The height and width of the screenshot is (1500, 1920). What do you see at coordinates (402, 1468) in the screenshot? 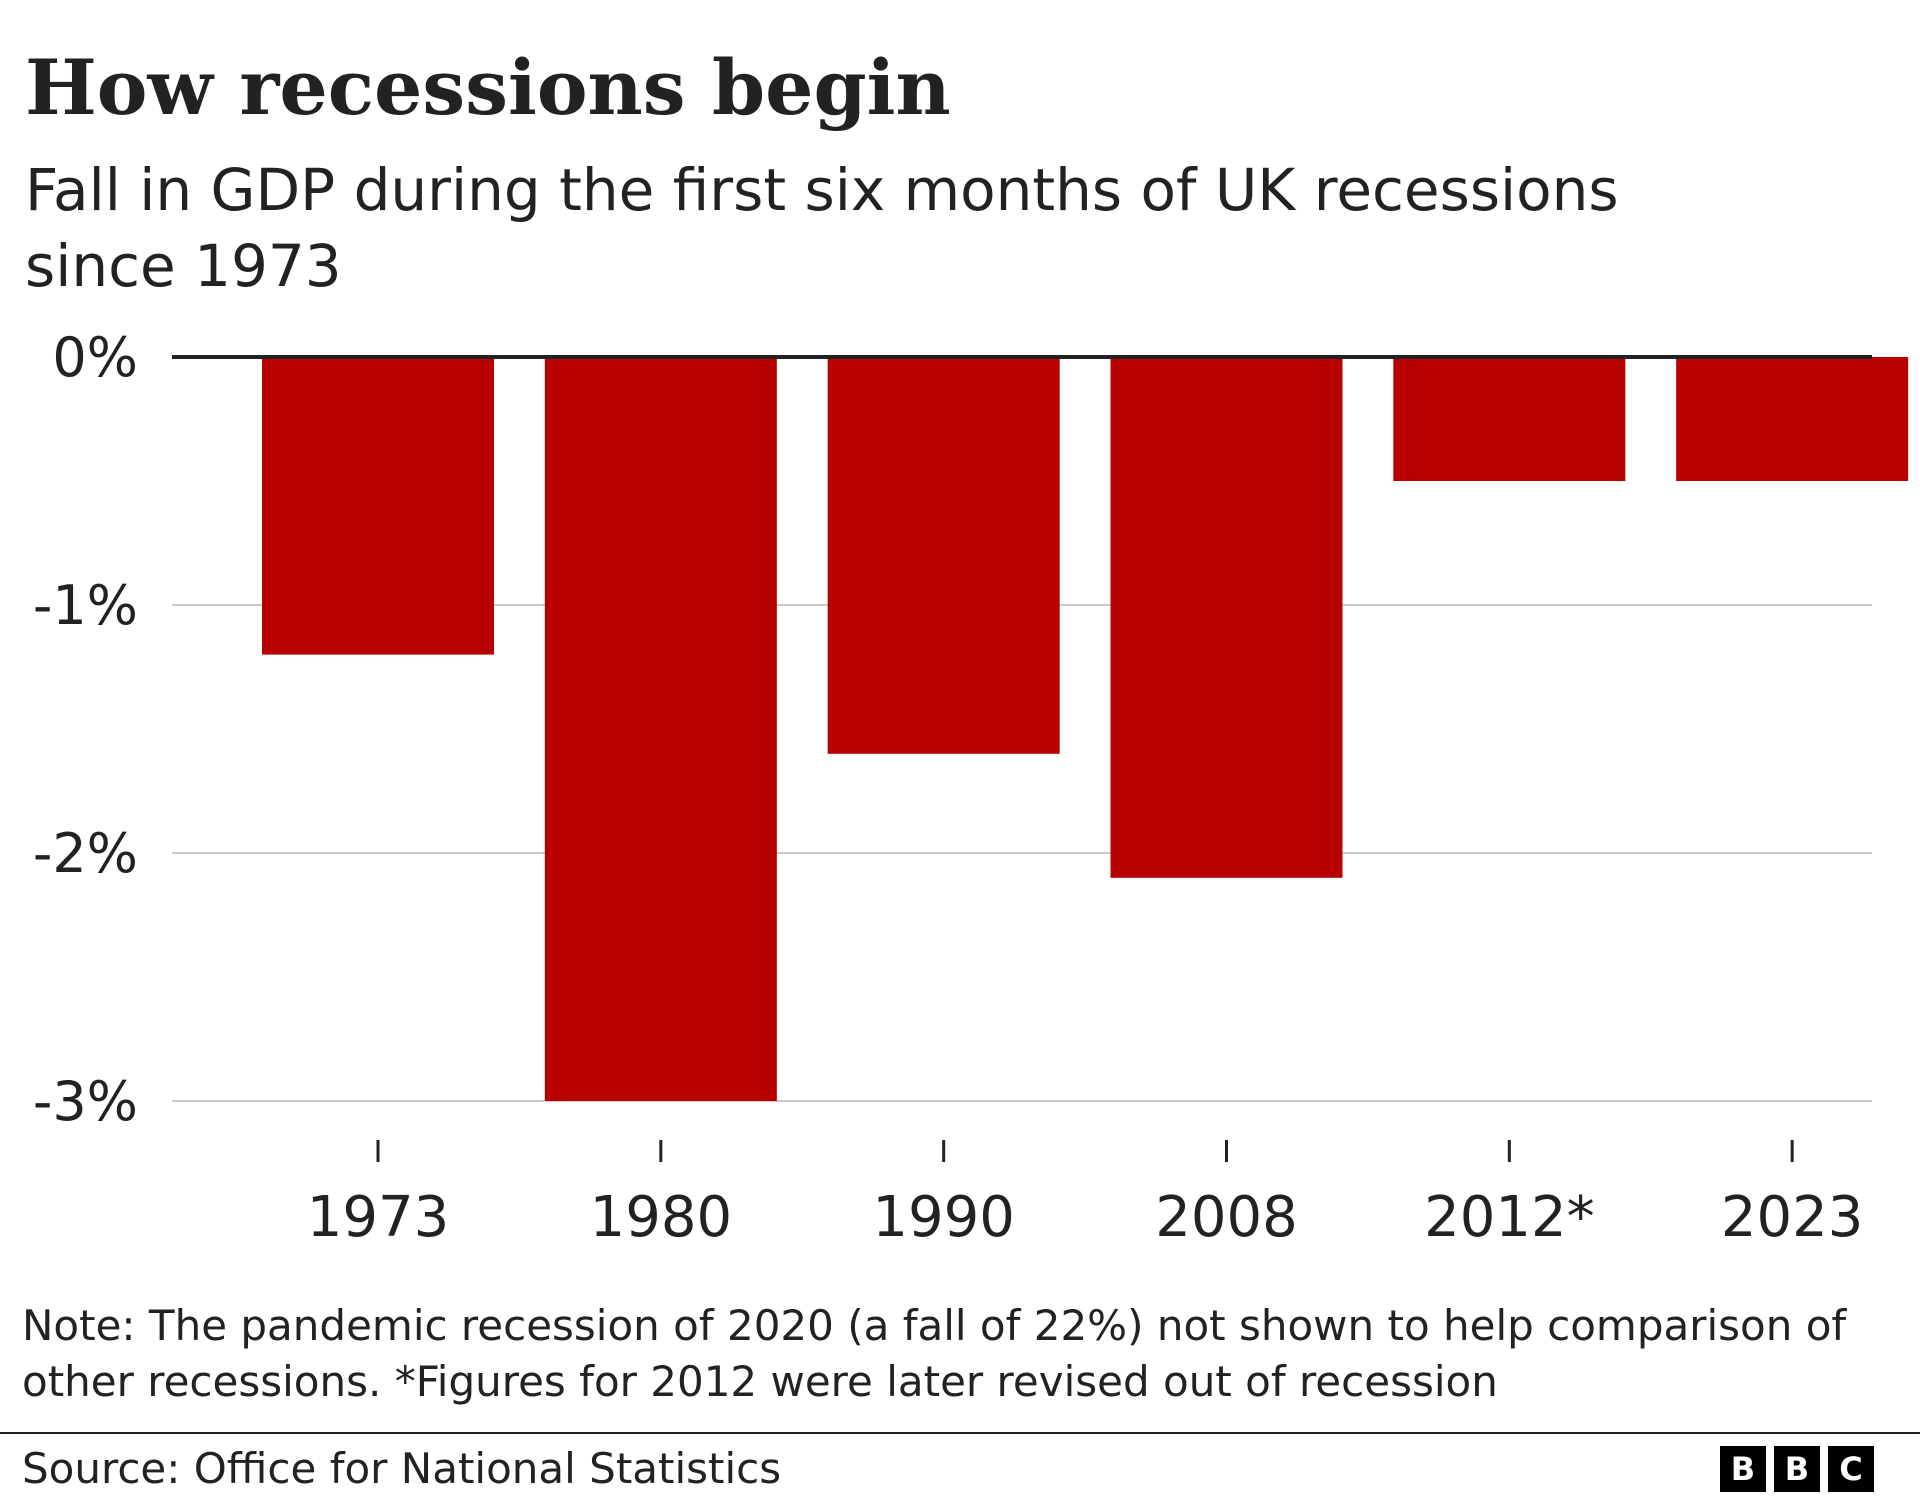
I see `source-credit: Source: Office for National Statistics` at bounding box center [402, 1468].